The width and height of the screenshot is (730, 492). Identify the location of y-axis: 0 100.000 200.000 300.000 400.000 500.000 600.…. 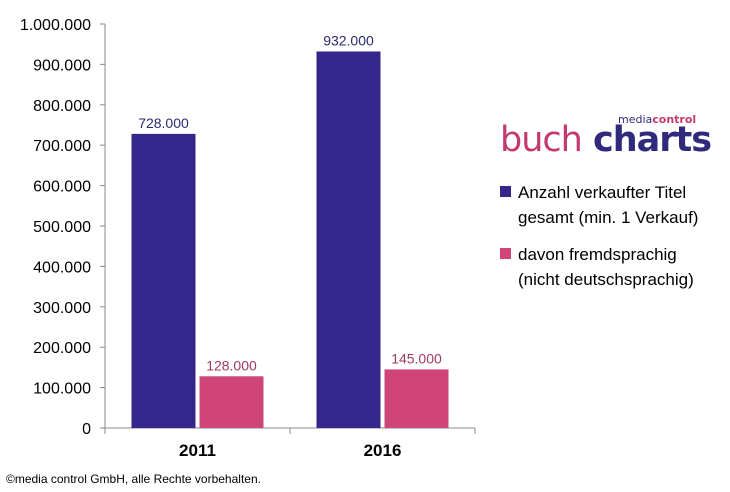
(63, 227).